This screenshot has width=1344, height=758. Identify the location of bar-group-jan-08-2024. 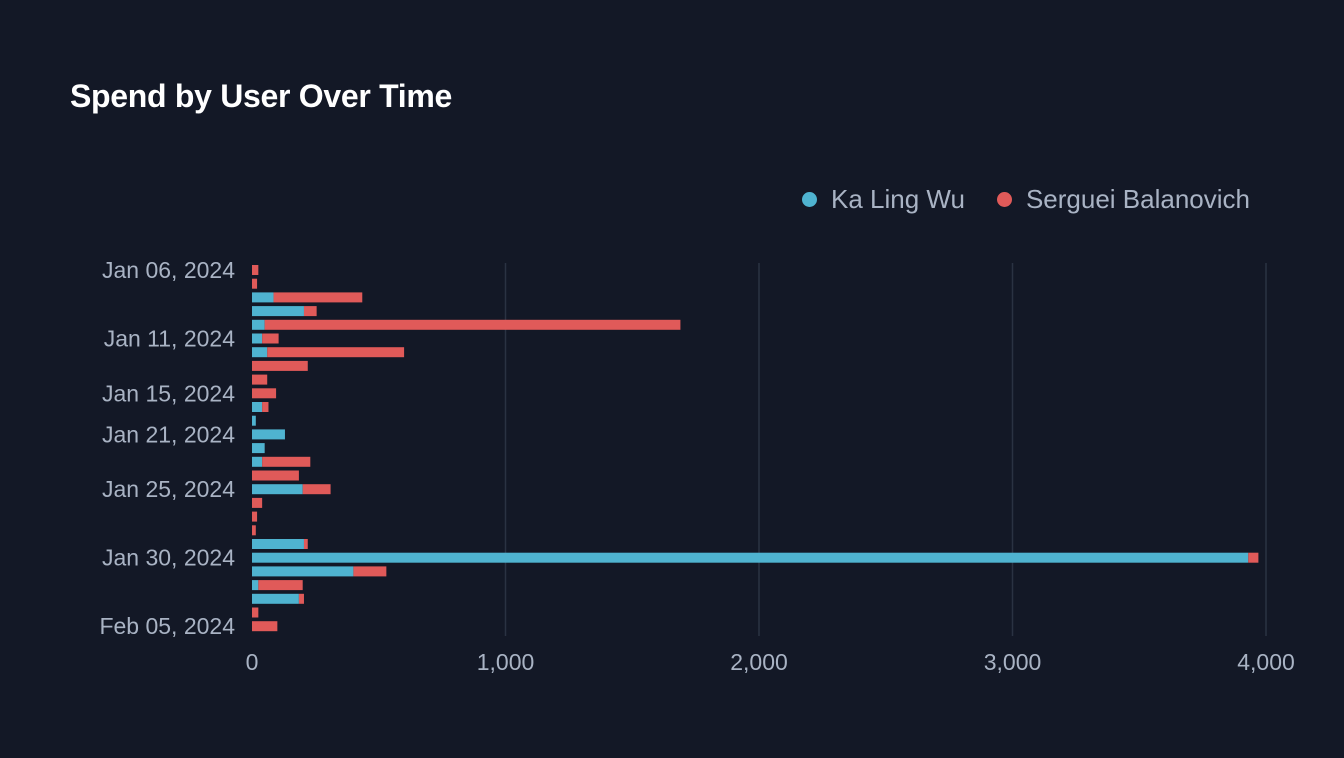
(307, 297).